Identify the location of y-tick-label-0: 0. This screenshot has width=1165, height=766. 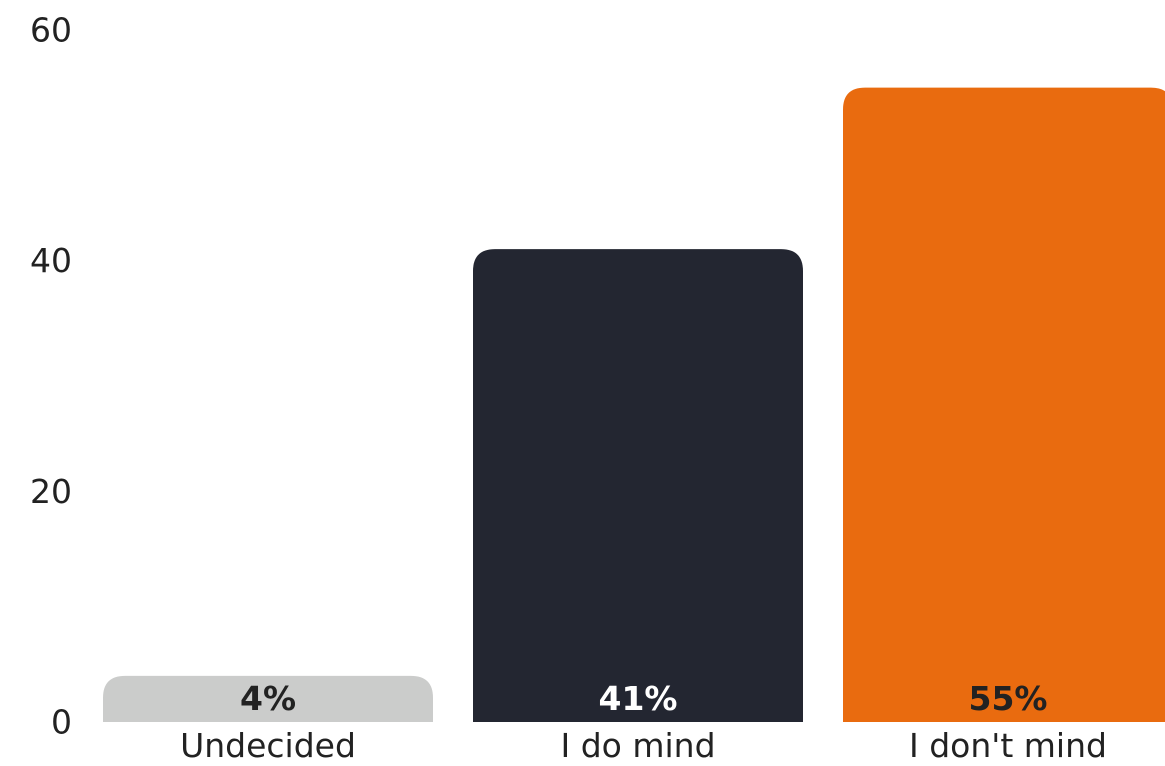
(61, 722).